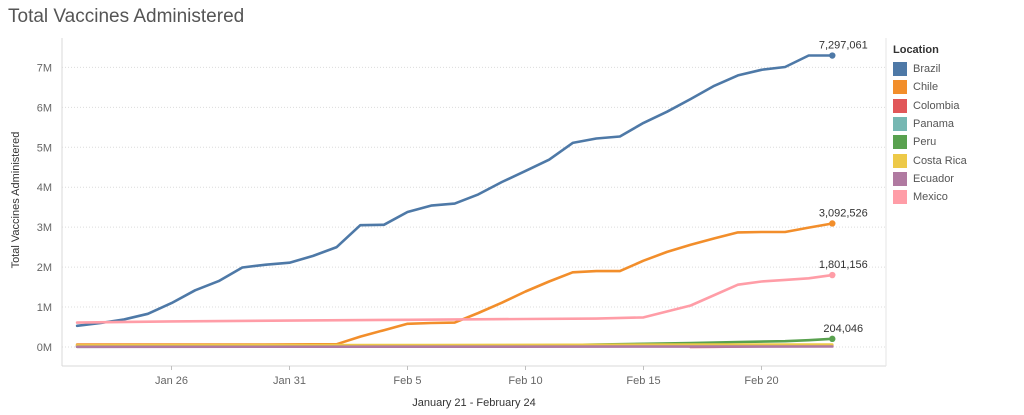  I want to click on legend-label: Peru, so click(925, 142).